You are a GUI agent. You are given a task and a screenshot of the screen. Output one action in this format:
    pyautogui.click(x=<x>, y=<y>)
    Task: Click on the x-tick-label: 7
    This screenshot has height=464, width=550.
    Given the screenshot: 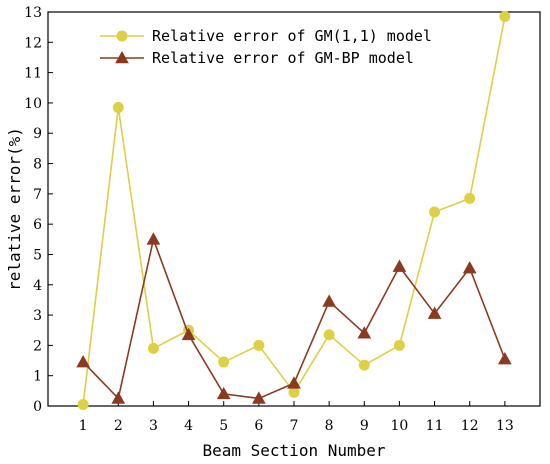 What is the action you would take?
    pyautogui.click(x=294, y=426)
    